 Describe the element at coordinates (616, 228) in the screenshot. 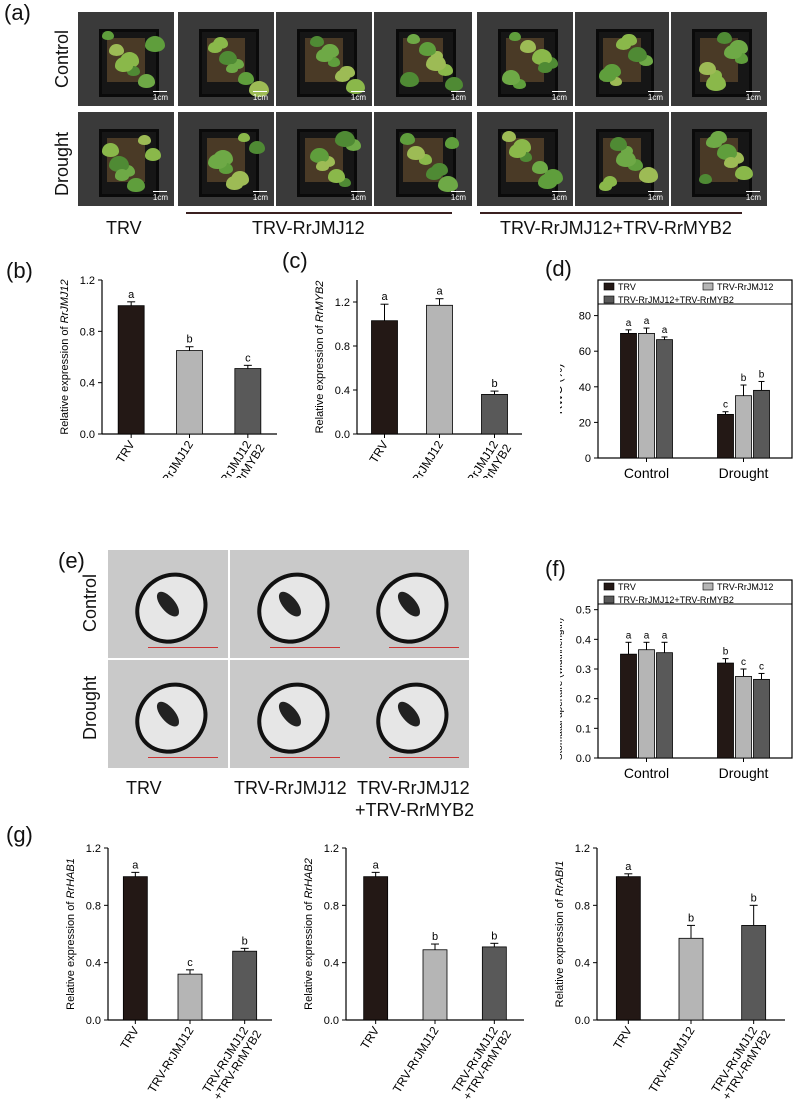

I see `group-label-combo: TRV-RrJMJ12+TRV-RrMYB2` at that location.